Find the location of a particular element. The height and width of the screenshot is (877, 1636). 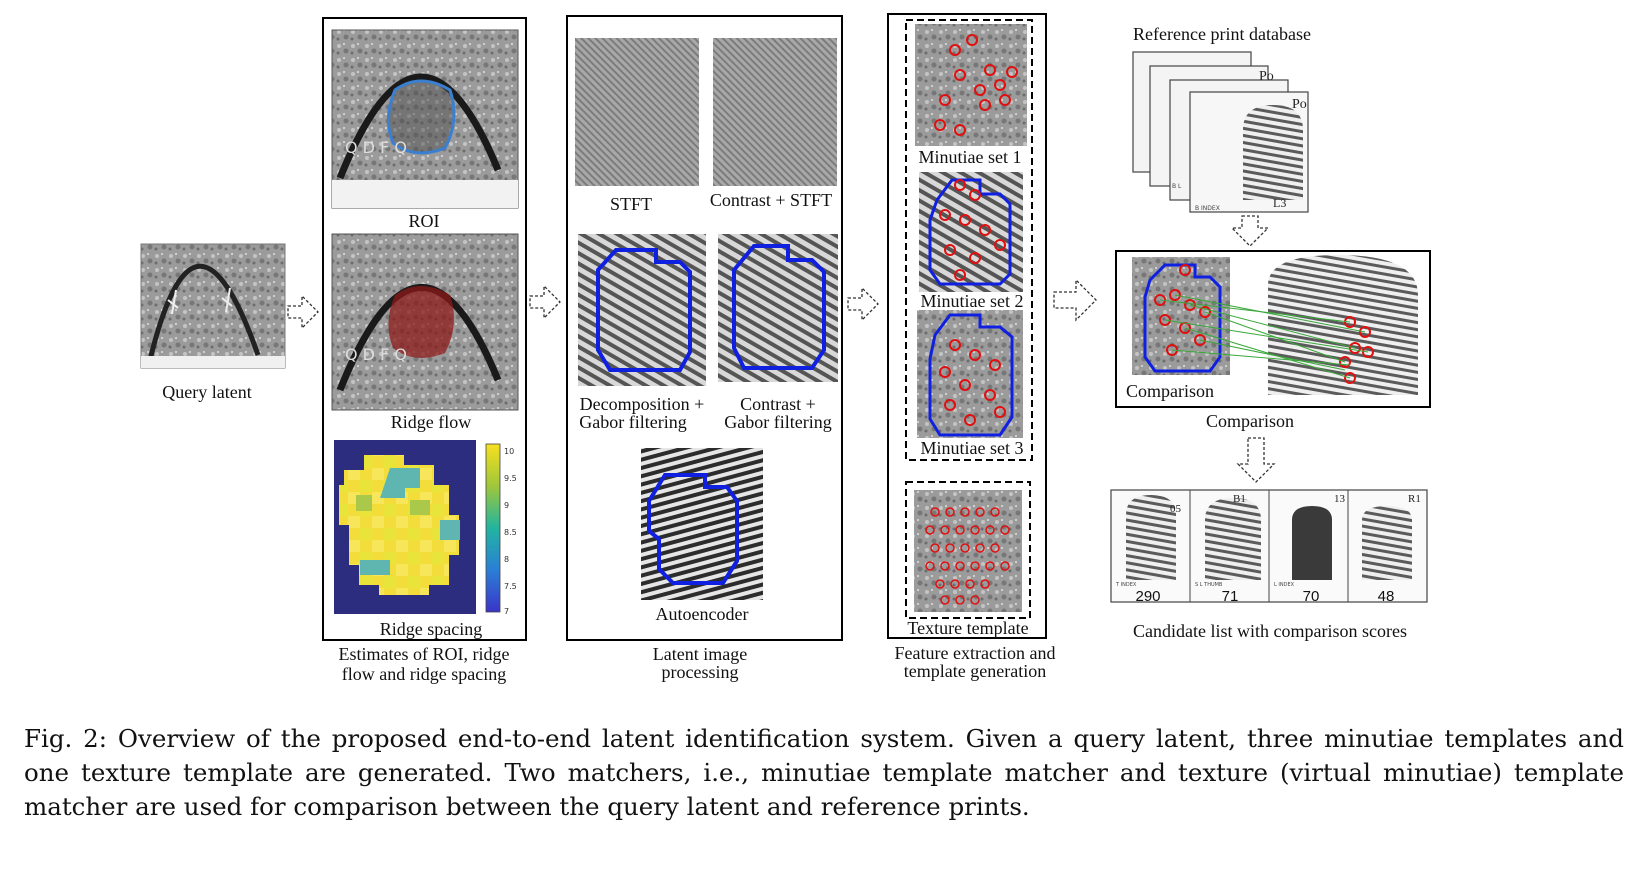

minutiae-set-3-label: Minutiae set 3 is located at coordinates (972, 448).